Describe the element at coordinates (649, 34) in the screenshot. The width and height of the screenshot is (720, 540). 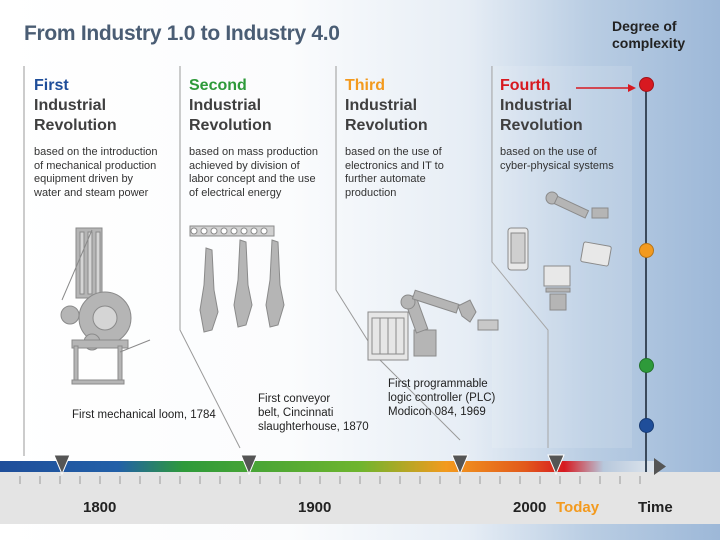
I see `complexity-axis-label: Degree of complexity` at that location.